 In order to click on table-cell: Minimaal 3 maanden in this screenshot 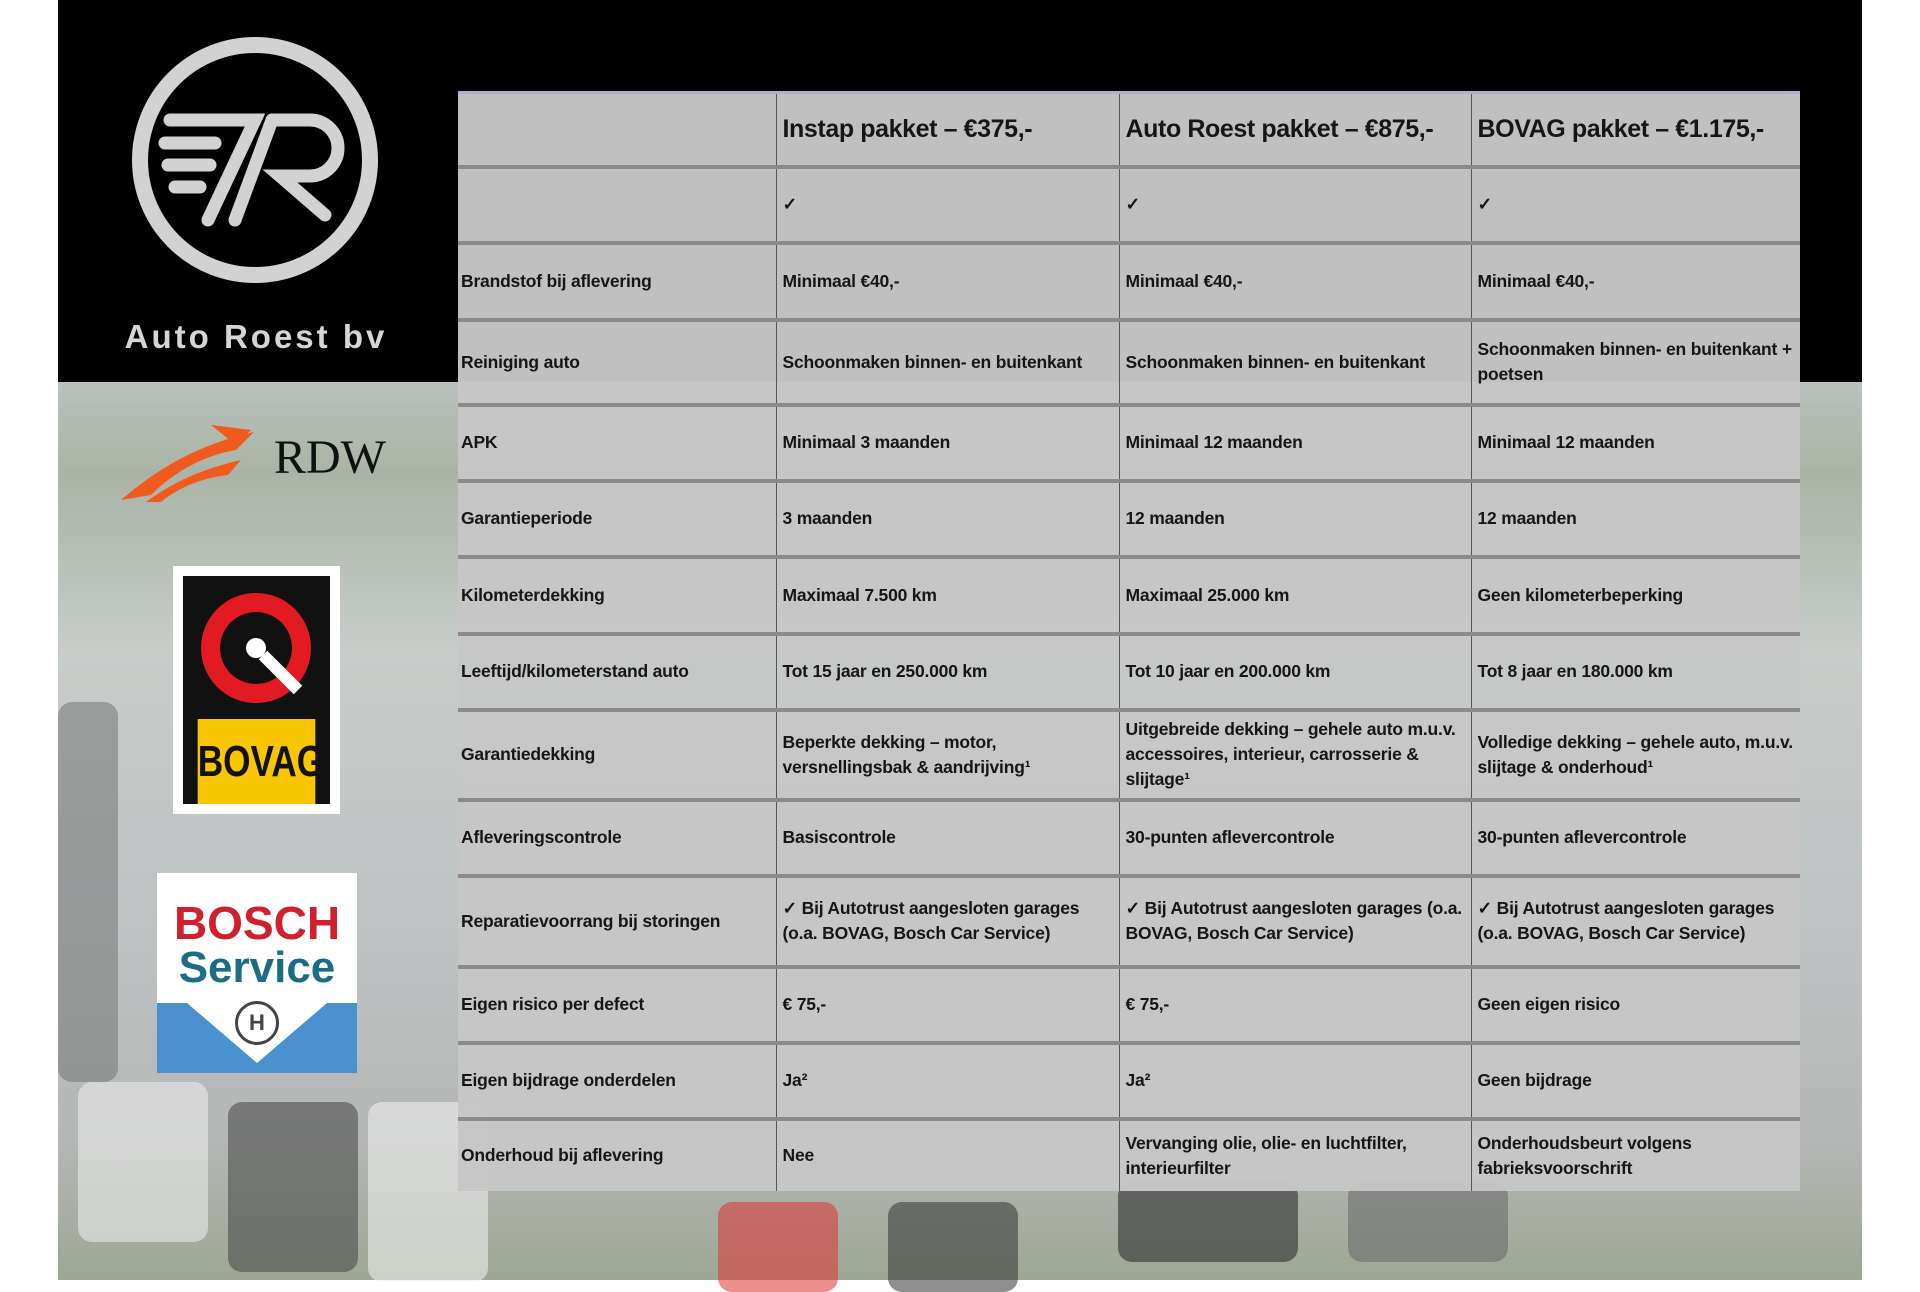, I will do `click(947, 441)`.